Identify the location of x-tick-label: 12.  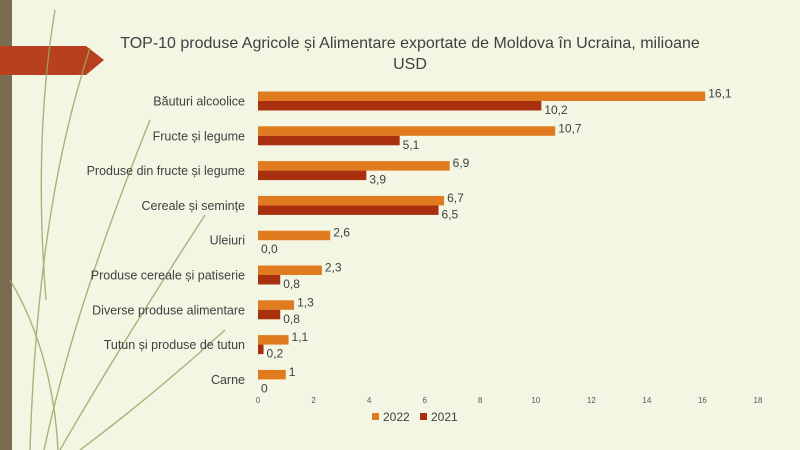
(591, 400).